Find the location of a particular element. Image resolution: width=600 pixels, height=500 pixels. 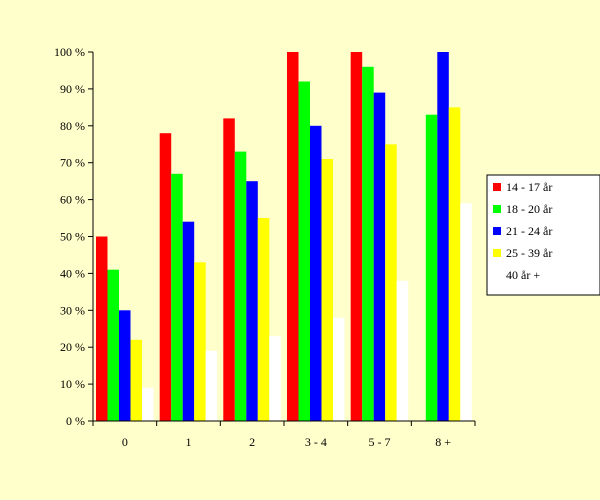

legend-label: 21 - 24 år is located at coordinates (529, 231).